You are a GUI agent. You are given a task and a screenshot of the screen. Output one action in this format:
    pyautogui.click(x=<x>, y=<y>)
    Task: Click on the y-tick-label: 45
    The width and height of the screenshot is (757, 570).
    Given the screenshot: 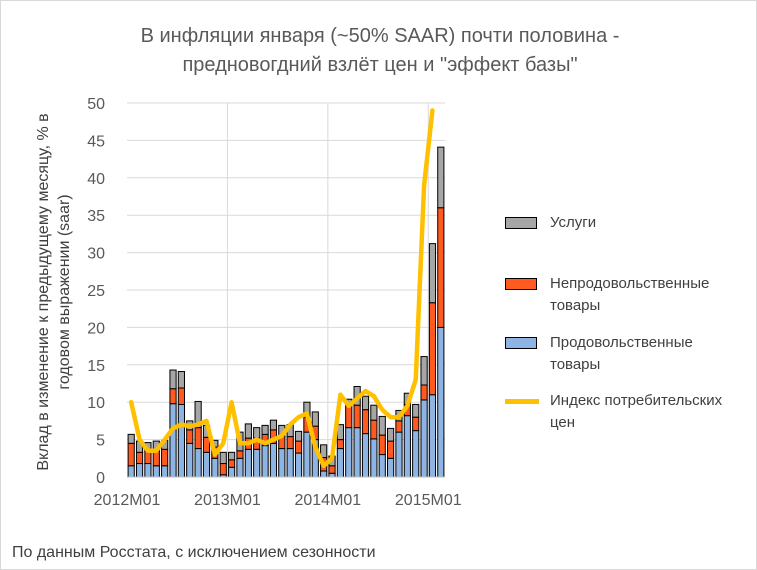 What is the action you would take?
    pyautogui.click(x=96, y=141)
    